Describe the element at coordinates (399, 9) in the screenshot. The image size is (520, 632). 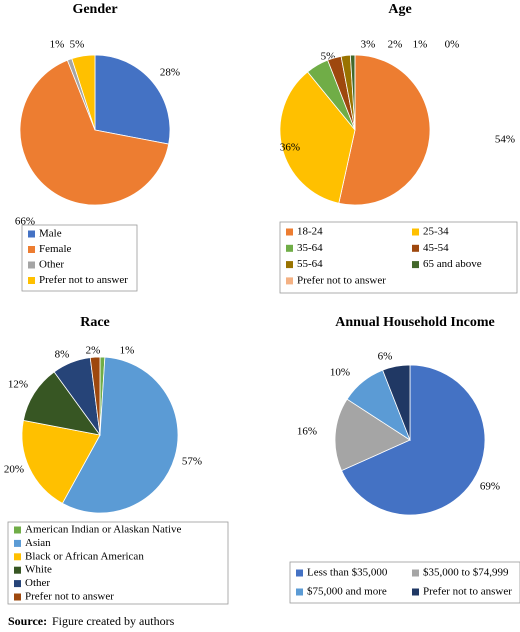
I see `chart-title: Age` at that location.